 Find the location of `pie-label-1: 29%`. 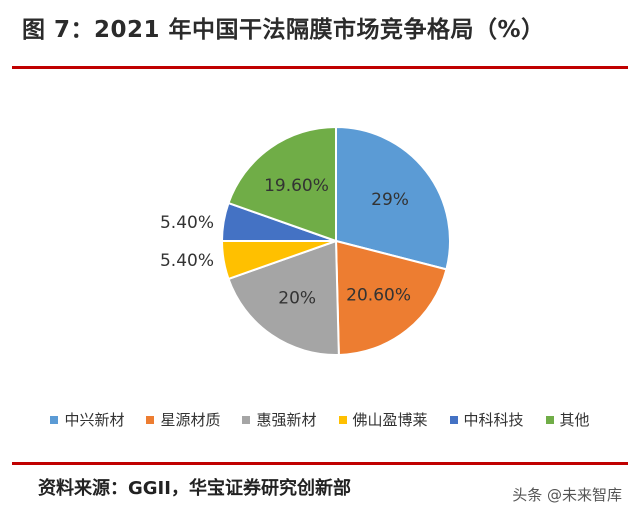

pie-label-1: 29% is located at coordinates (390, 200).